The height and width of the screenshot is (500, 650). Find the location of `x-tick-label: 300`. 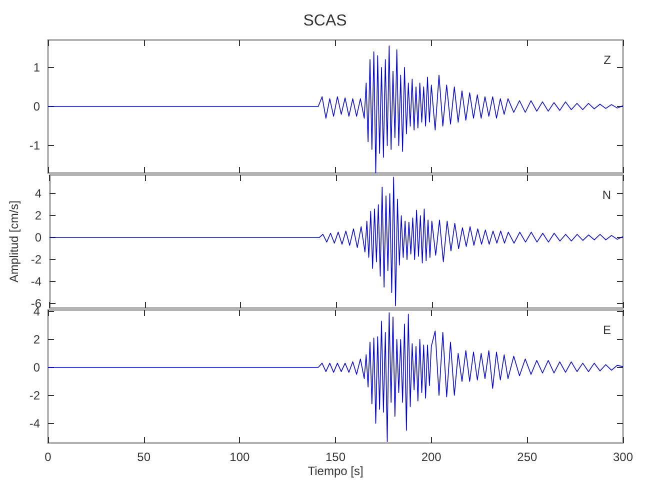

x-tick-label: 300 is located at coordinates (623, 457).